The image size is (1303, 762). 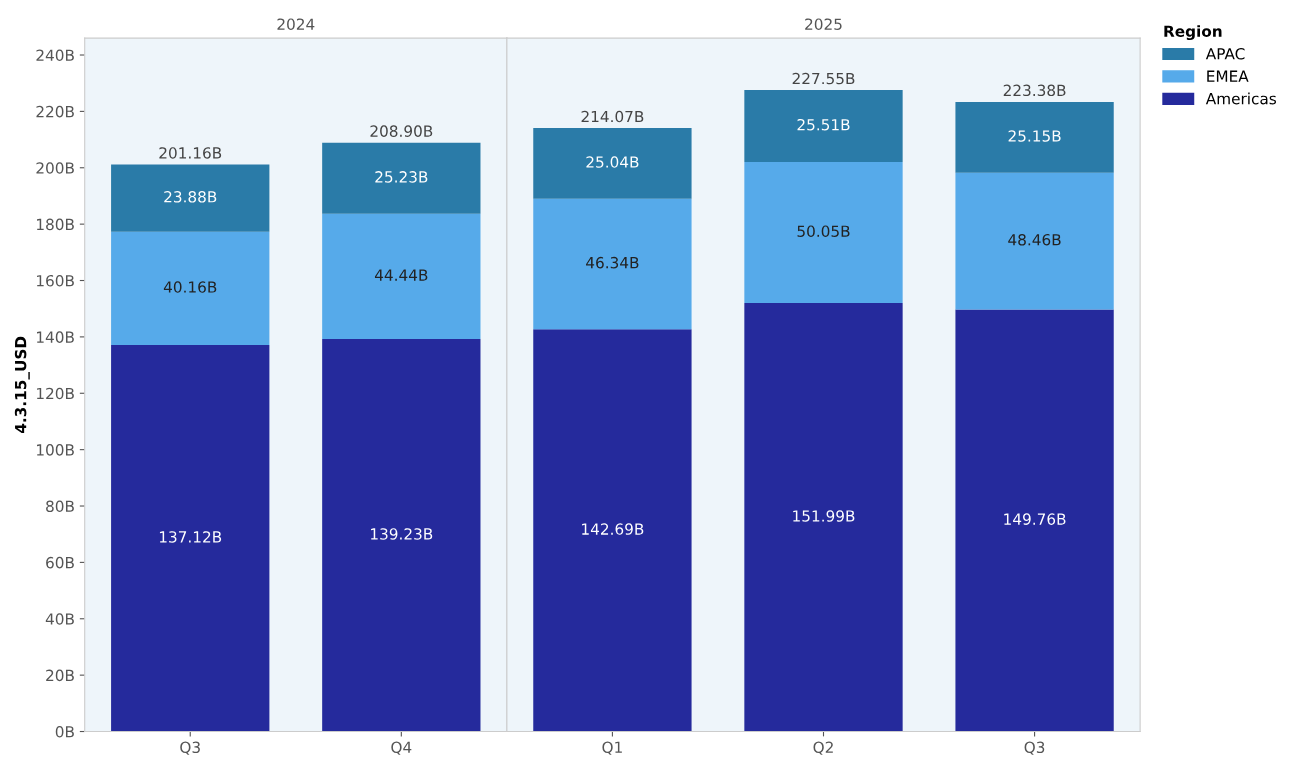 I want to click on data-label: 25.15B, so click(x=1034, y=136).